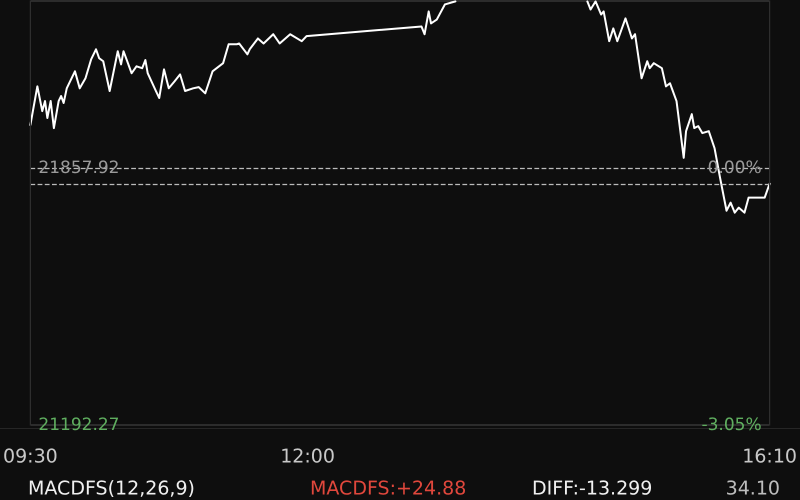 The image size is (800, 500). Describe the element at coordinates (30, 457) in the screenshot. I see `x-tick-label: 09:30` at that location.